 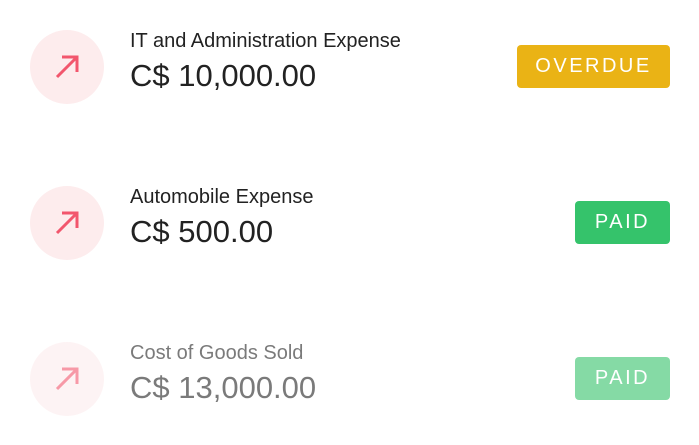 I want to click on expense-title: Automobile Expense, so click(x=222, y=197).